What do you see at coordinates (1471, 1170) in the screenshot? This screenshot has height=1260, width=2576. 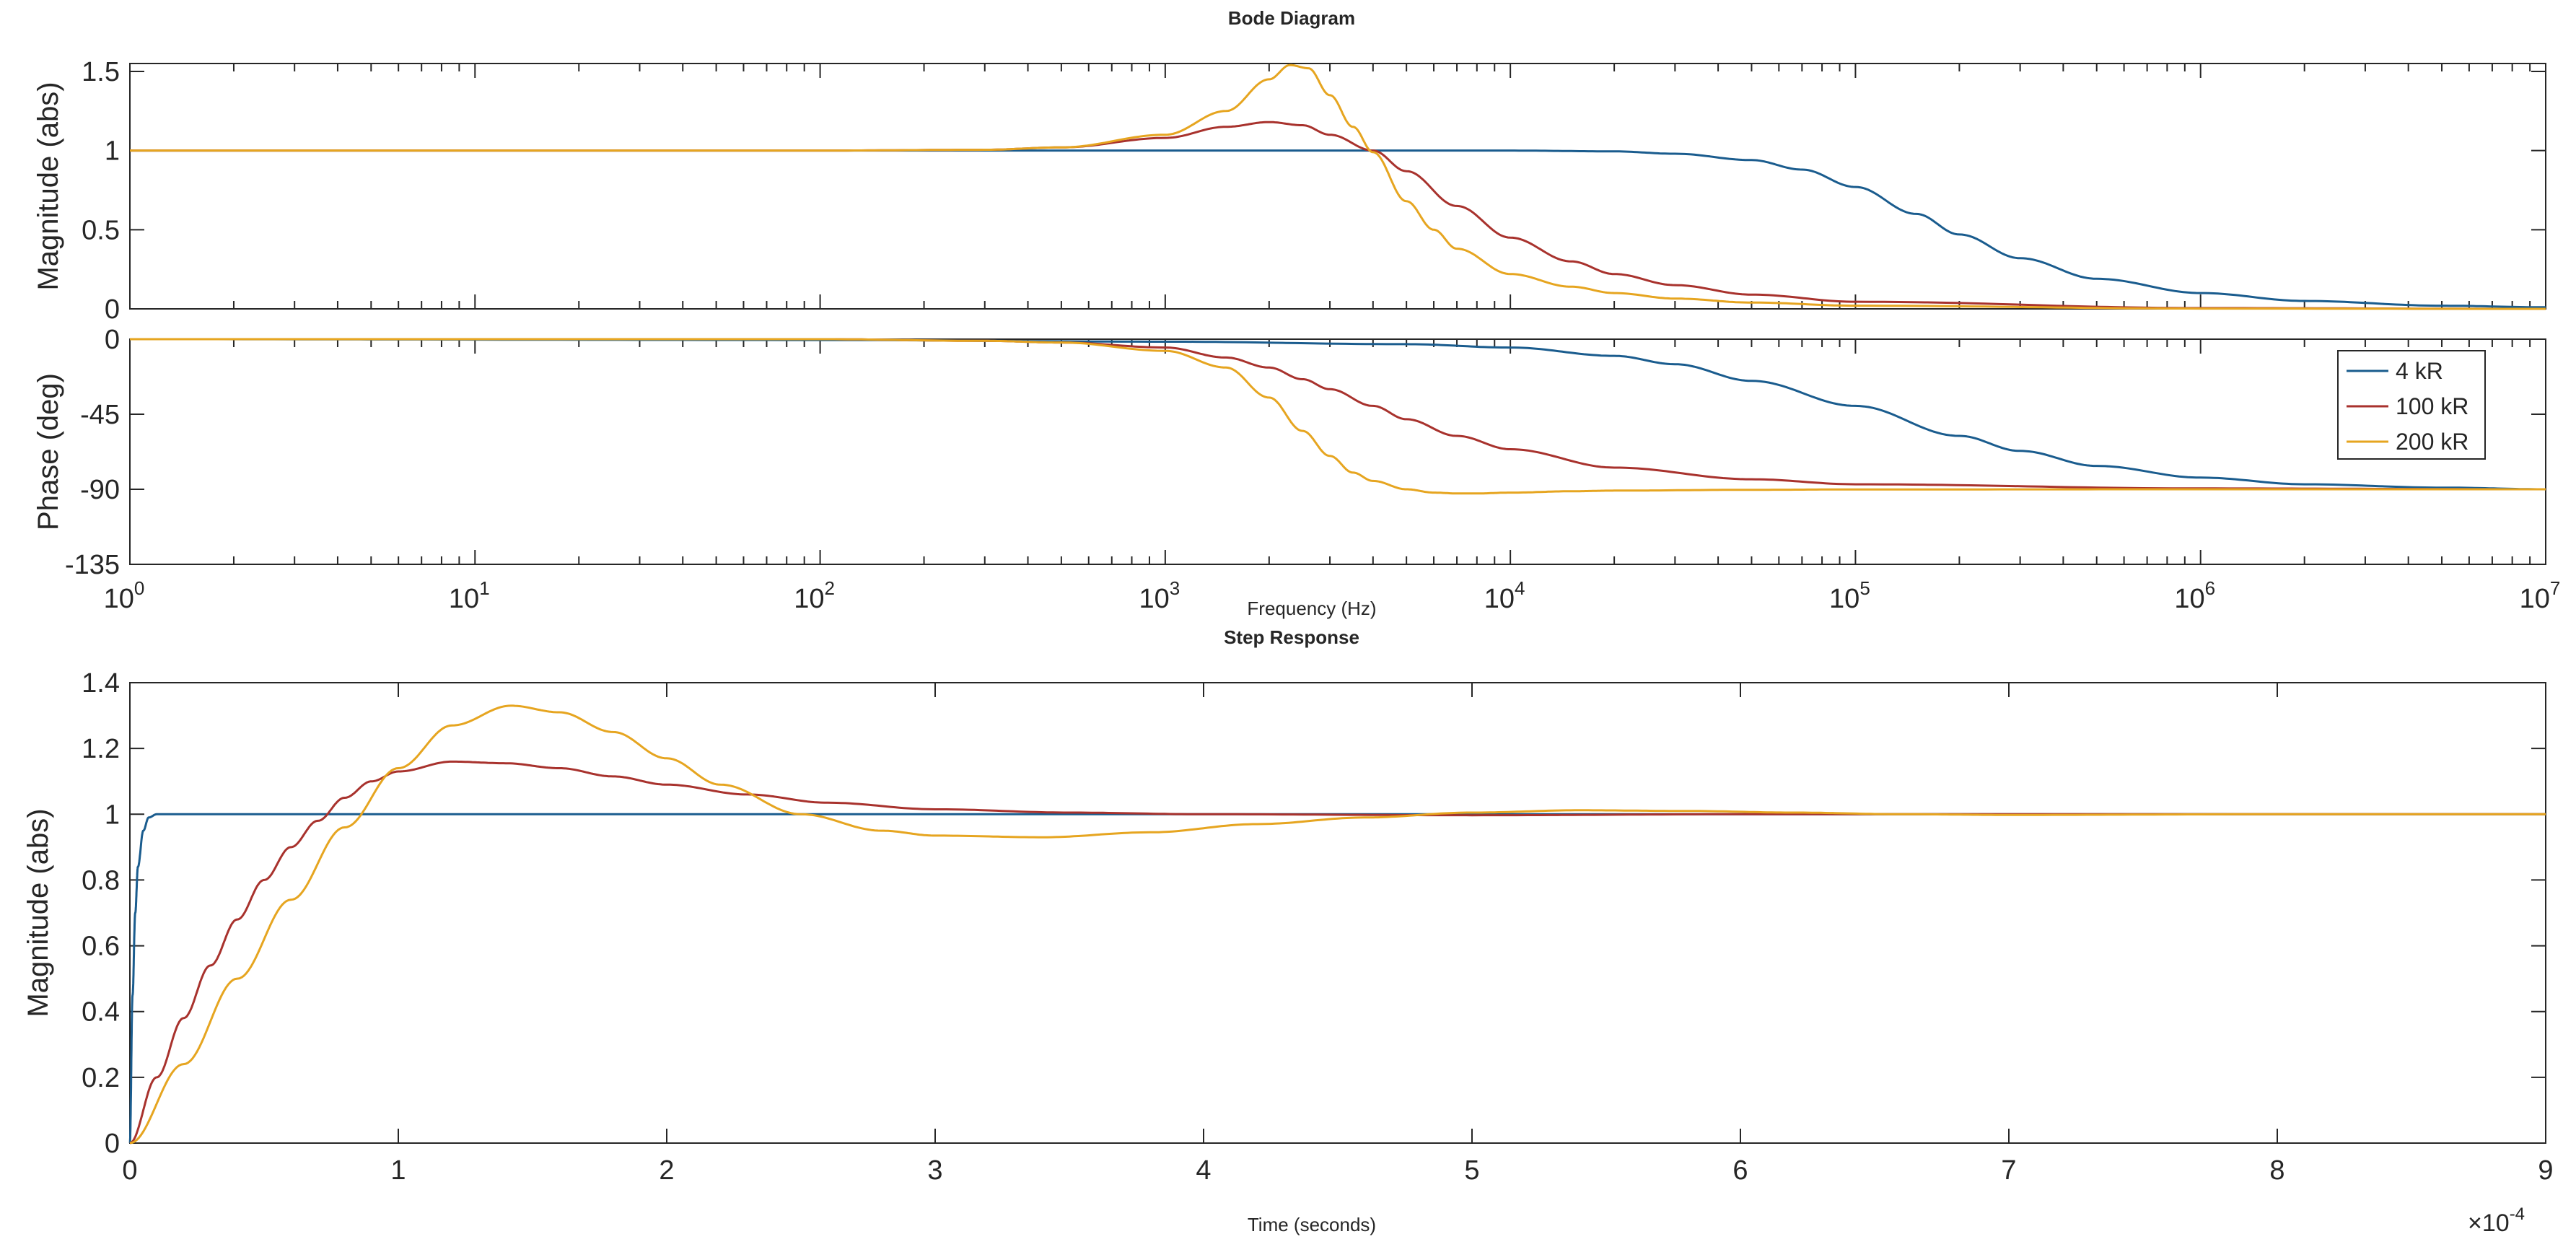 I see `step-response-xtick-label: 5` at bounding box center [1471, 1170].